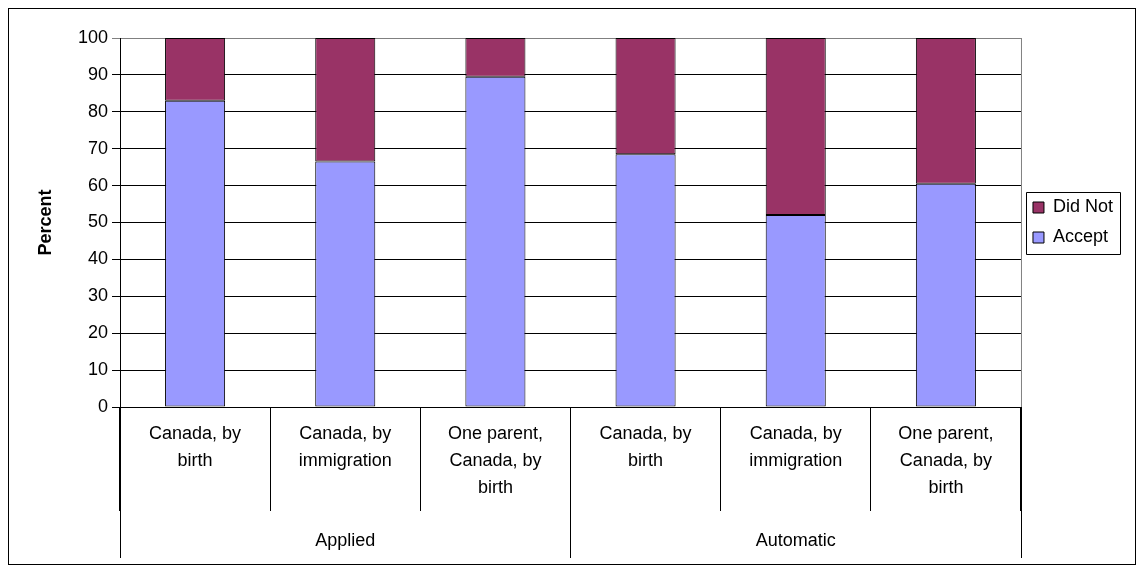 This screenshot has height=575, width=1146. I want to click on text: Applied, so click(345, 539).